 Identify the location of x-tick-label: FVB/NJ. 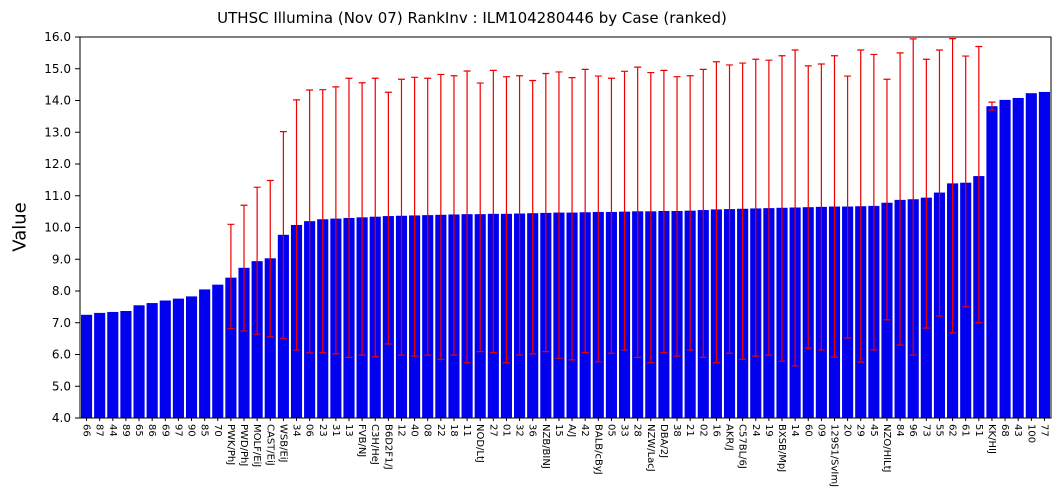
(361, 440).